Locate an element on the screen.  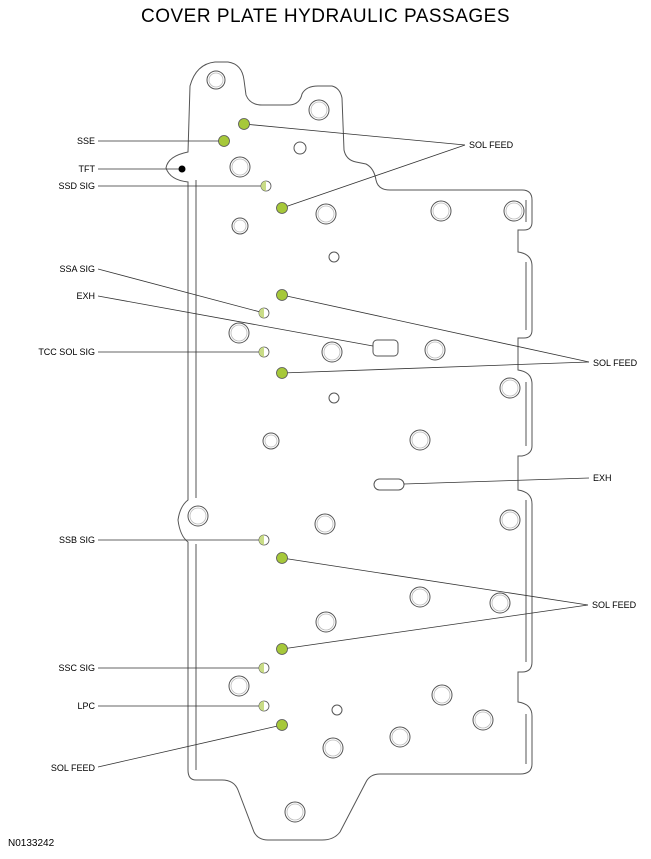
label-exh-left: EXH is located at coordinates (85, 296).